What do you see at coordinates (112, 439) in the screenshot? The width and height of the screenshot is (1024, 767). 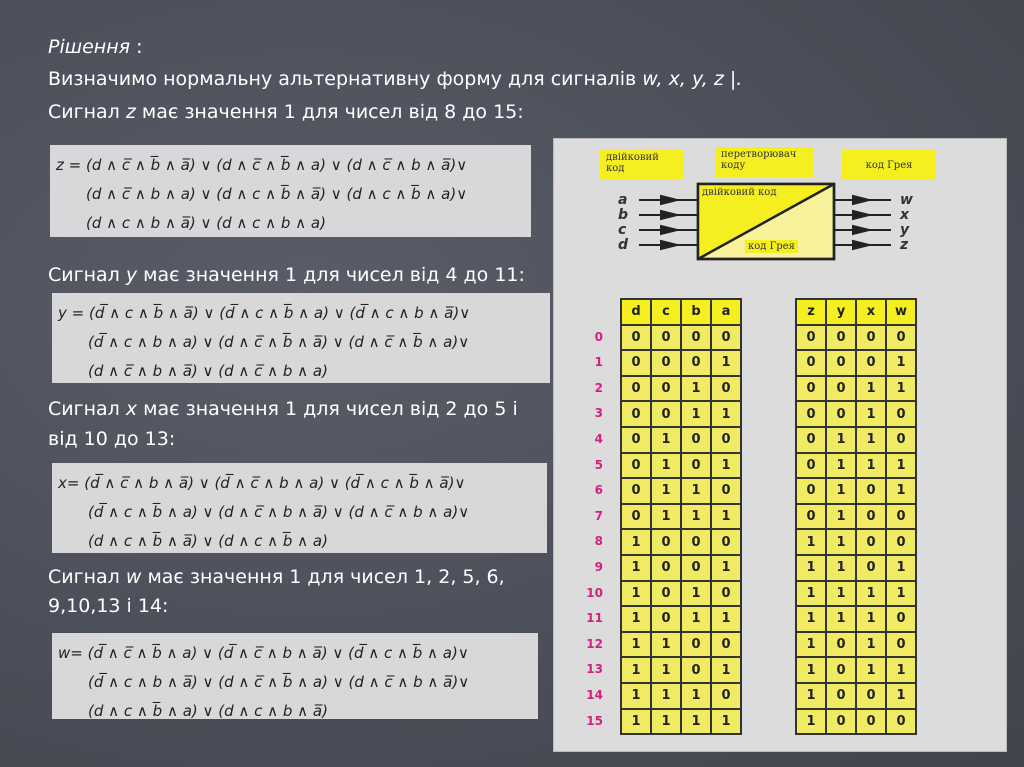 I see `x-description-line2: від 10 до 13:` at bounding box center [112, 439].